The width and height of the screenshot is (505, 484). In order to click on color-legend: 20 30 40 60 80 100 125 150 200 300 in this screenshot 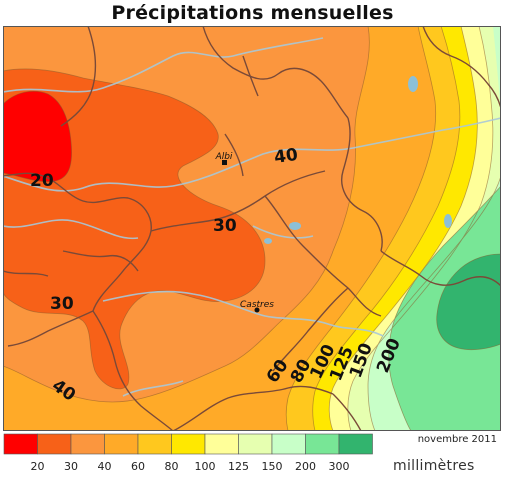, I will do `click(188, 453)`.